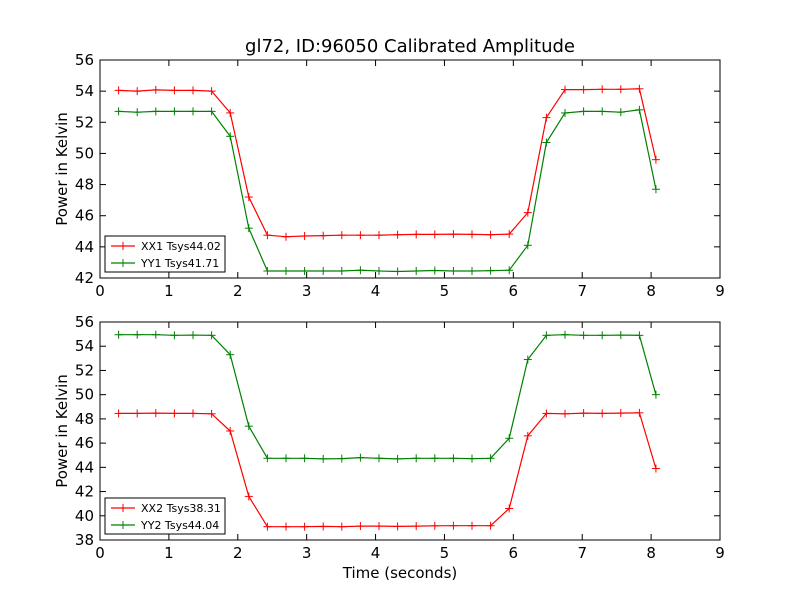 This screenshot has width=800, height=600. Describe the element at coordinates (238, 553) in the screenshot. I see `x-tick-label: 2` at that location.